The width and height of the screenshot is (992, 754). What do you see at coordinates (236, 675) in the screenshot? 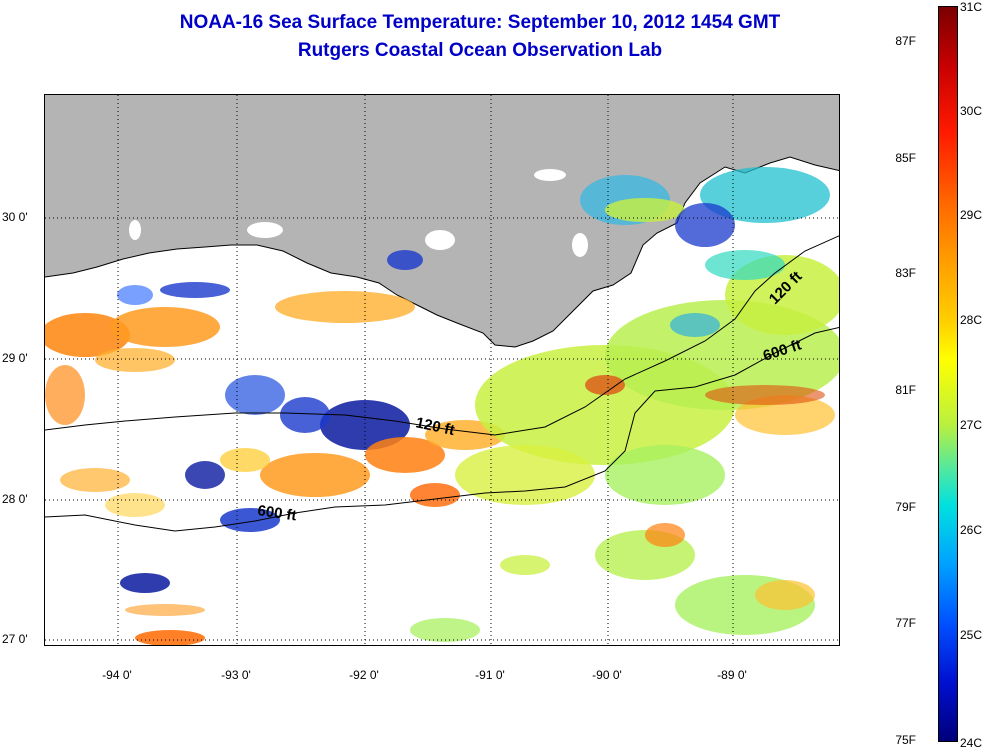
I see `lon-label-93: -93 0'` at bounding box center [236, 675].